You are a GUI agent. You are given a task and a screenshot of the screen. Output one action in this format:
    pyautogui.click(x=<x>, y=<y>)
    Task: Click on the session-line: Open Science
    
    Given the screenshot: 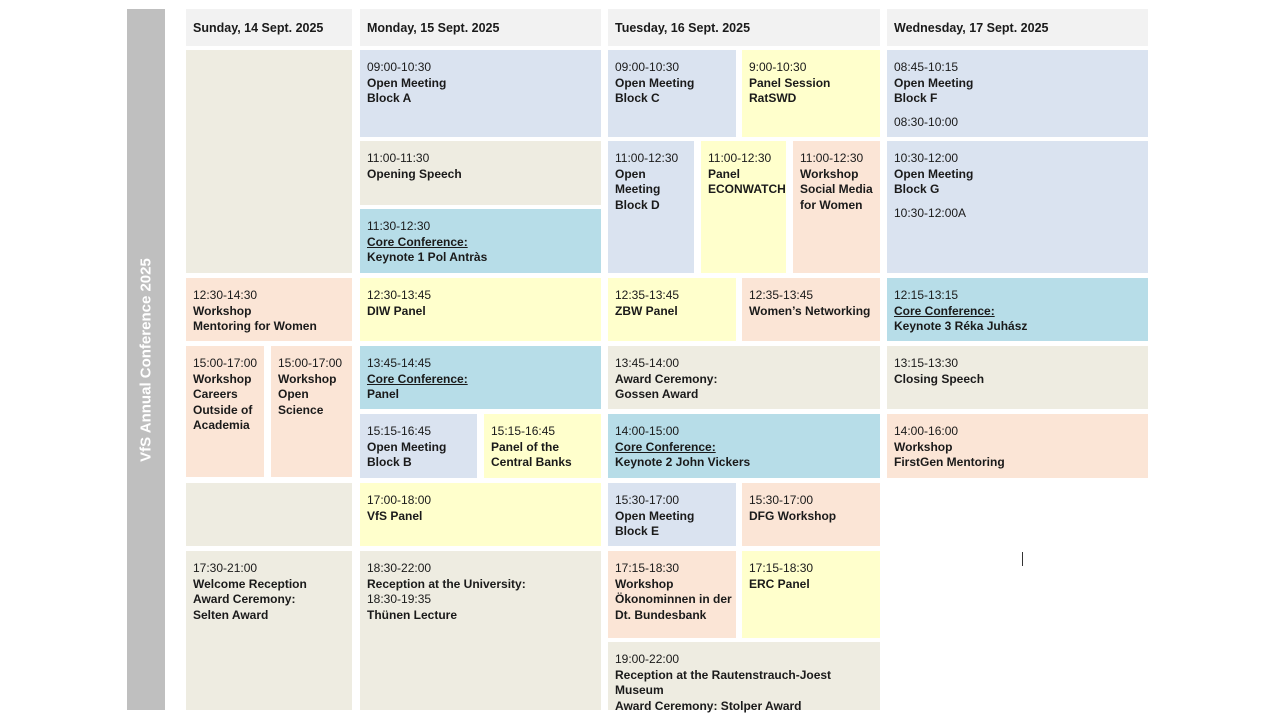 What is the action you would take?
    pyautogui.click(x=301, y=402)
    